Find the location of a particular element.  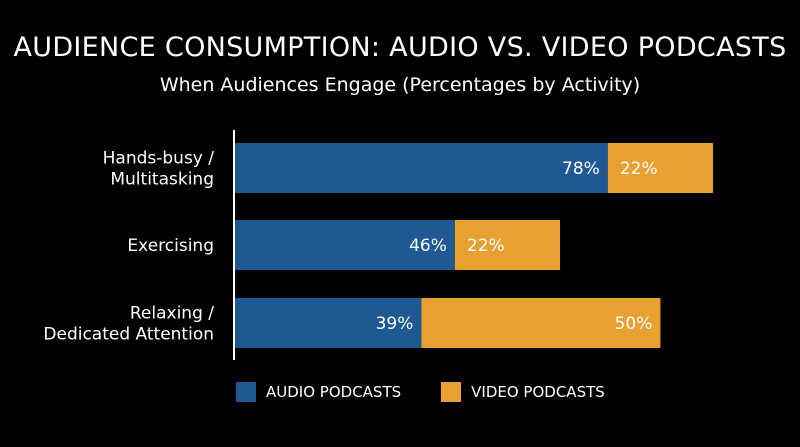

legend-item-video: VIDEO PODCASTS is located at coordinates (523, 392).